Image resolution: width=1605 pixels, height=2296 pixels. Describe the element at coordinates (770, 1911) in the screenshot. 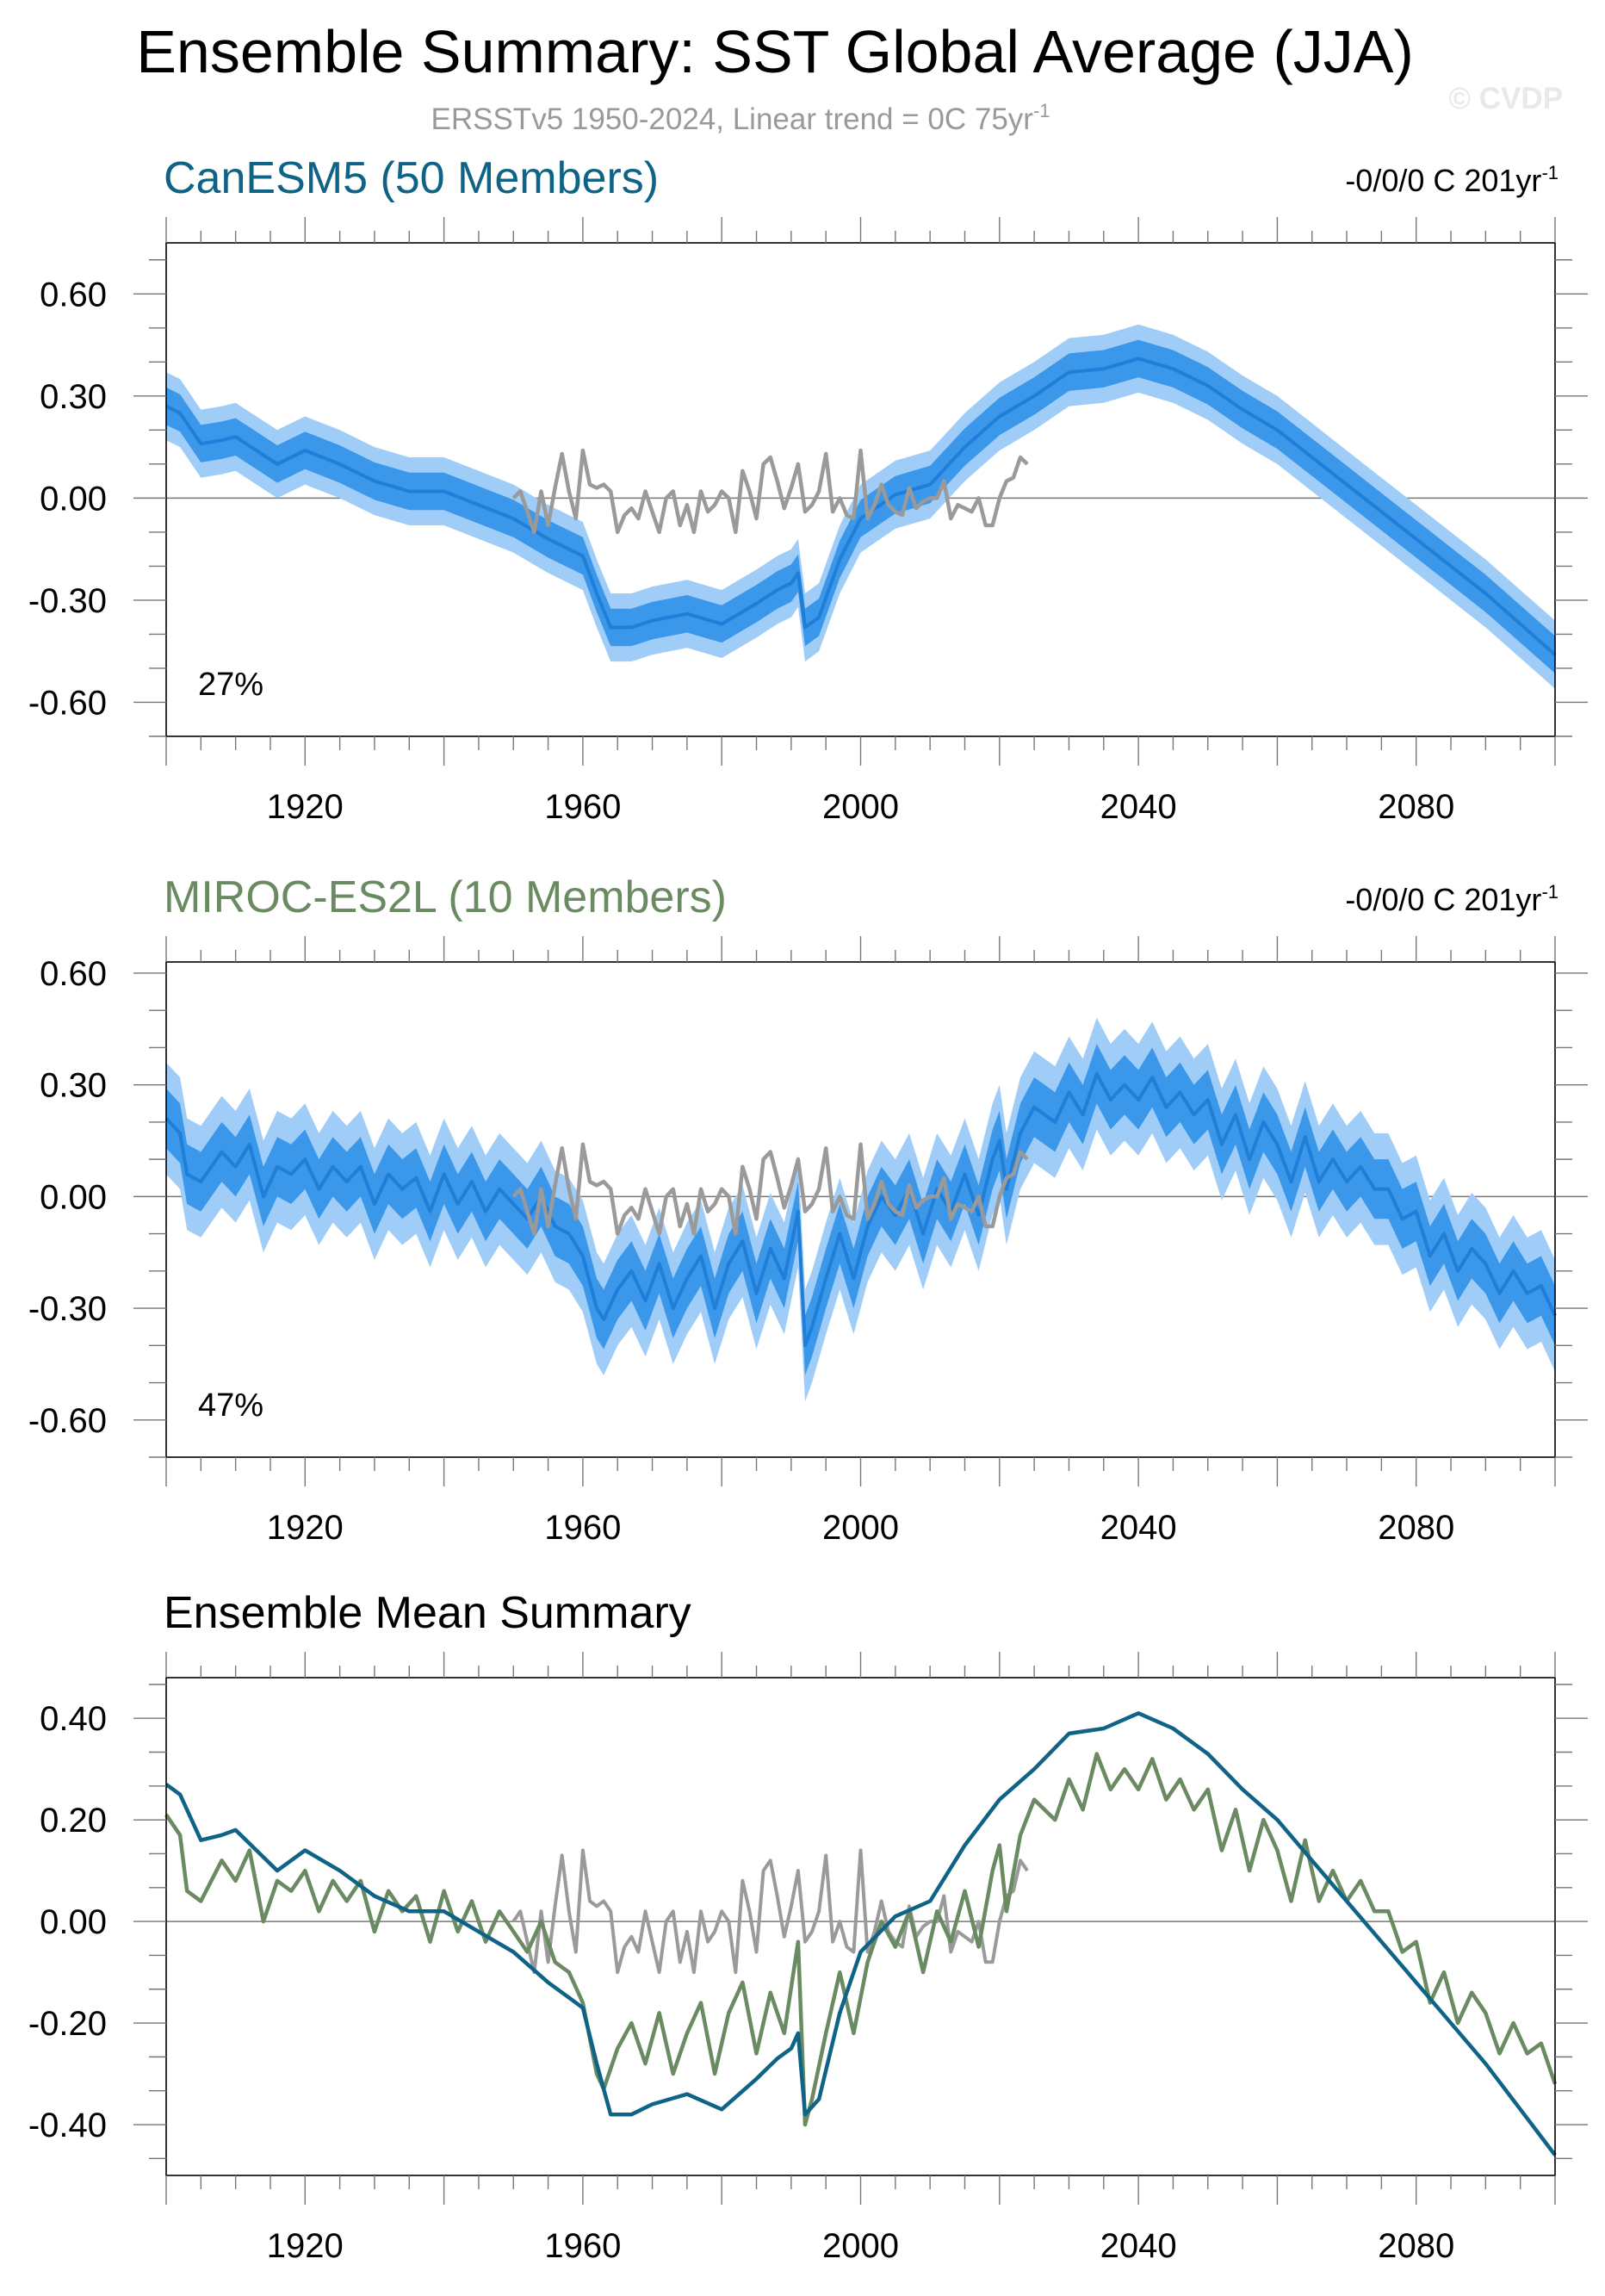

I see `series-line-obs` at that location.